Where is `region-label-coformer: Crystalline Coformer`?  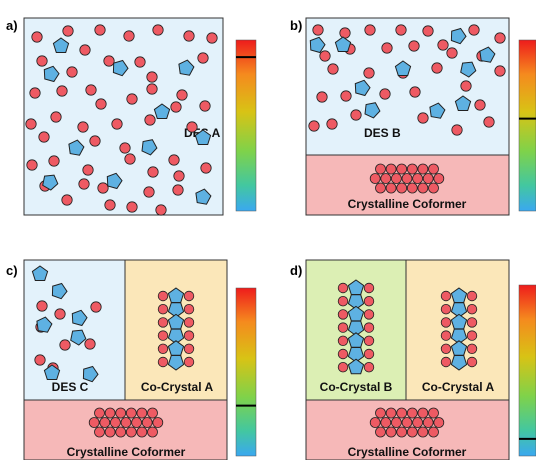 region-label-coformer: Crystalline Coformer is located at coordinates (407, 452).